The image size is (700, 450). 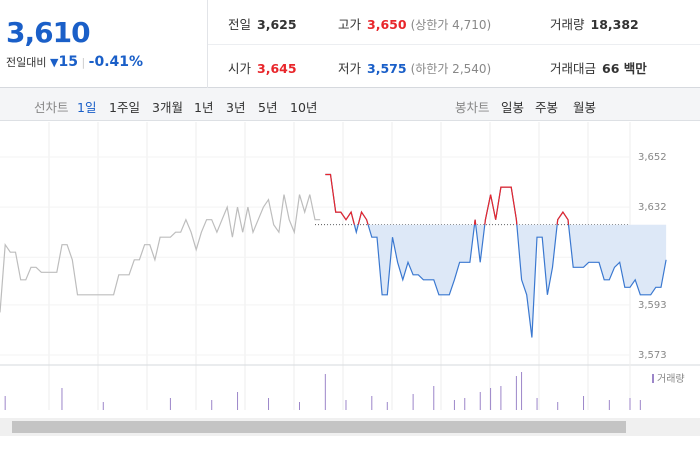 I want to click on nav-label: 선차트, so click(x=51, y=107).